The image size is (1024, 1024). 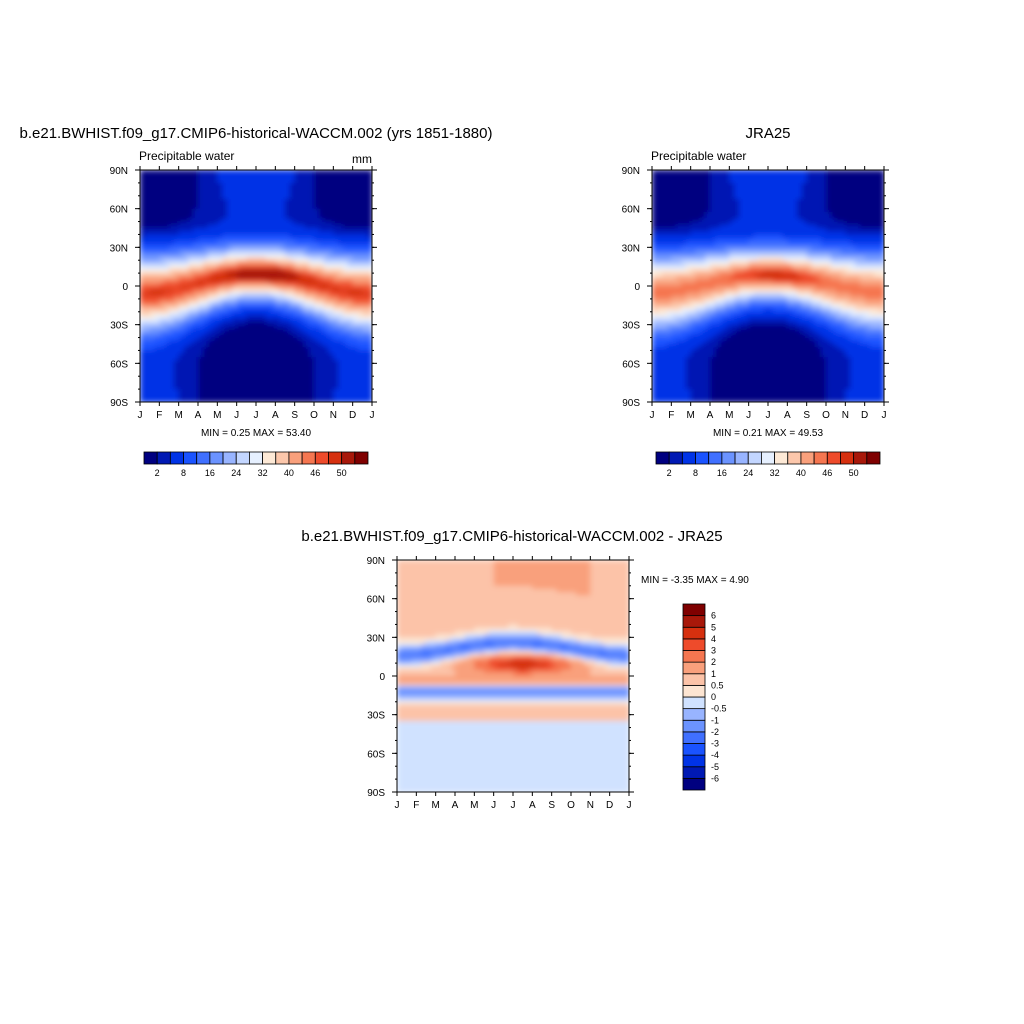 What do you see at coordinates (717, 685) in the screenshot?
I see `colorbar-label: 0.5` at bounding box center [717, 685].